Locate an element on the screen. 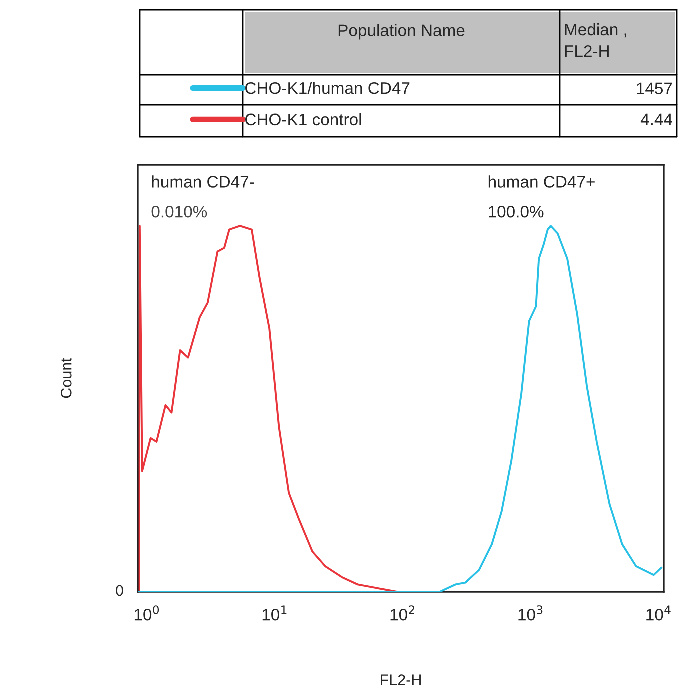 The height and width of the screenshot is (698, 680). x-tick-label: 10$^{3}$ is located at coordinates (530, 613).